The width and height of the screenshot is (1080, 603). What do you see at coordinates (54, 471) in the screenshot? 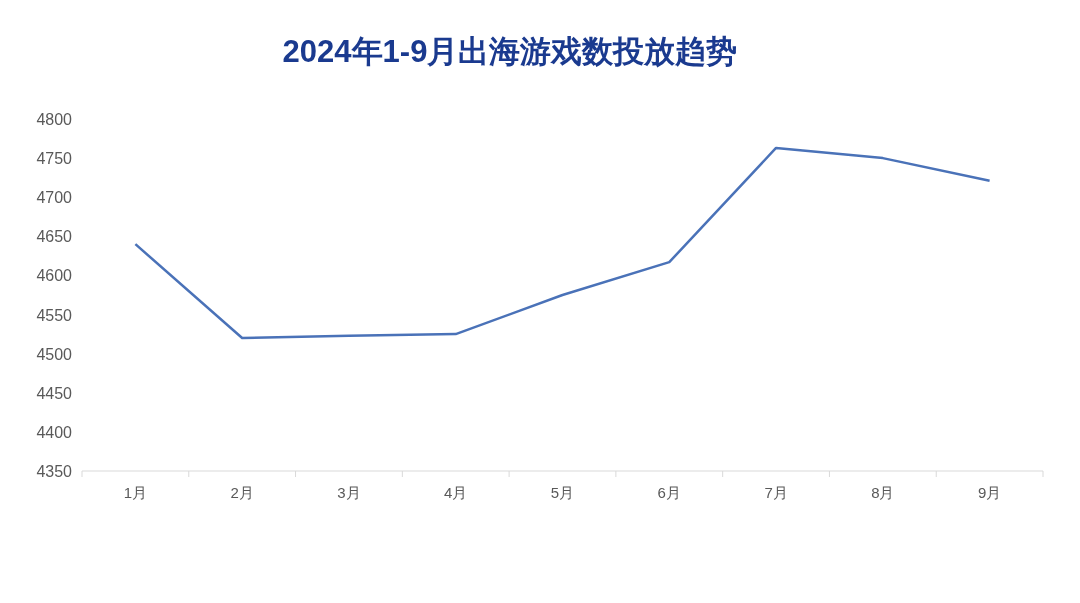
I see `y-tick-label: 4350` at bounding box center [54, 471].